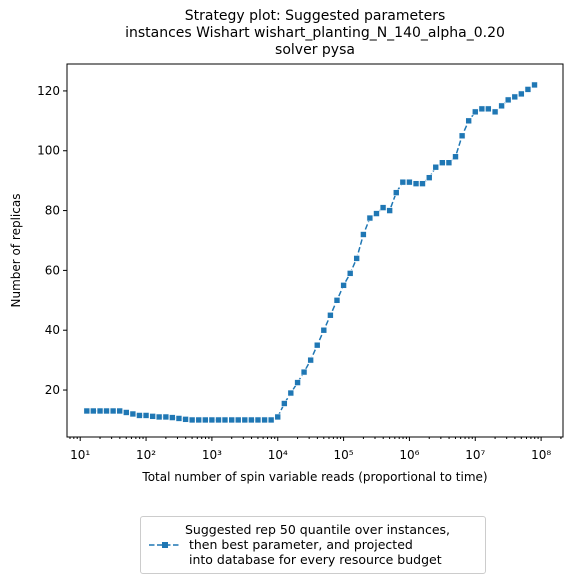  Describe the element at coordinates (52, 390) in the screenshot. I see `y-tick-label: 20` at that location.